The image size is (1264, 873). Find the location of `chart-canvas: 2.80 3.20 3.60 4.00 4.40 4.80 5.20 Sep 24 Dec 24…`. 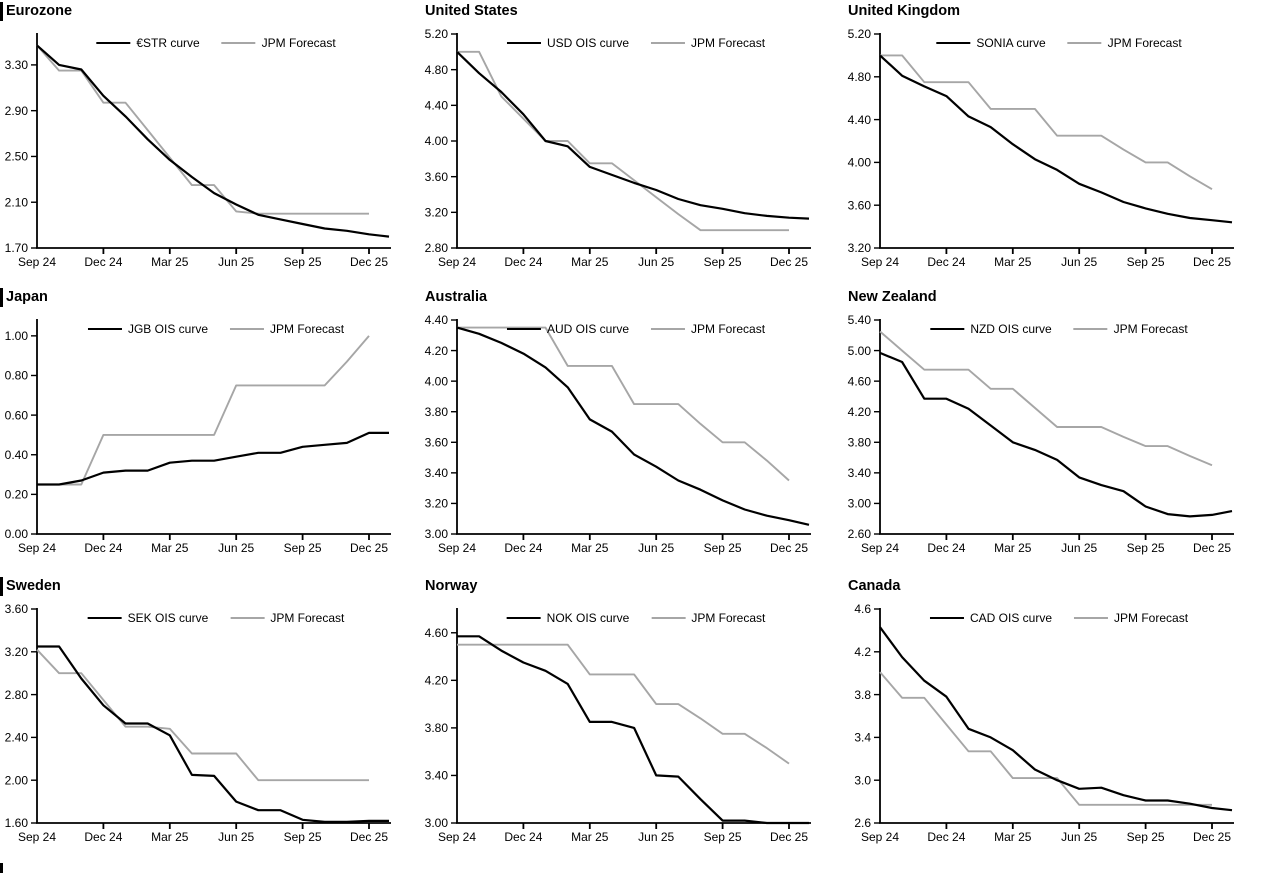

chart-canvas: 2.80 3.20 3.60 4.00 4.40 4.80 5.20 Sep 24 Dec 24… is located at coordinates (618, 148).